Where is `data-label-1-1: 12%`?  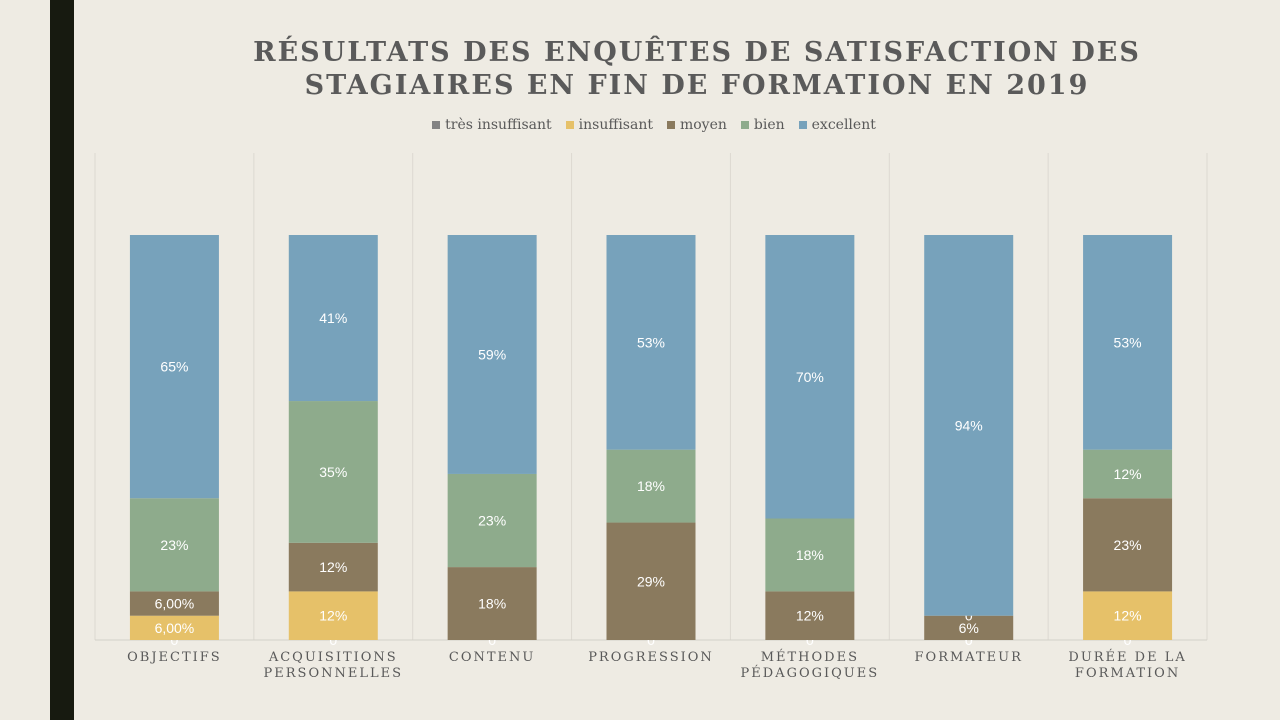
data-label-1-1: 12% is located at coordinates (333, 616).